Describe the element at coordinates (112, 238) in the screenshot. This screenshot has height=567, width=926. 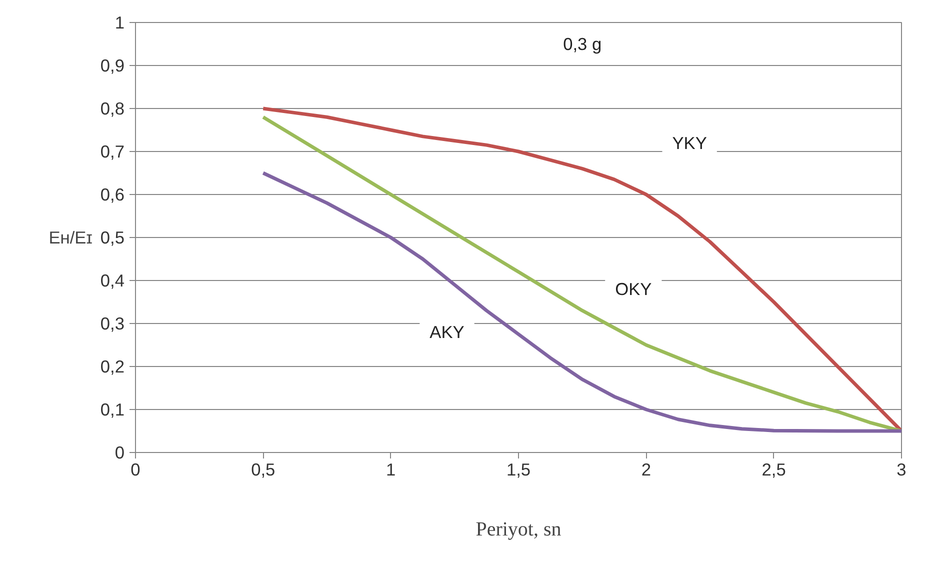
I see `y-tick-label: 0,5` at that location.